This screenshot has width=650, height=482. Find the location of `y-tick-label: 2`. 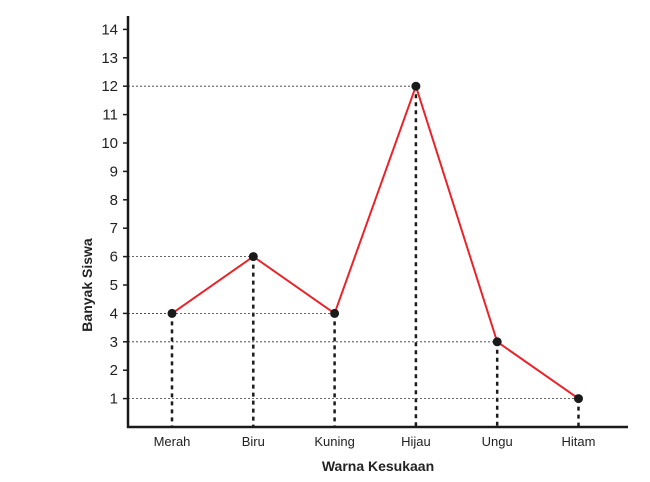

y-tick-label: 2 is located at coordinates (114, 370).